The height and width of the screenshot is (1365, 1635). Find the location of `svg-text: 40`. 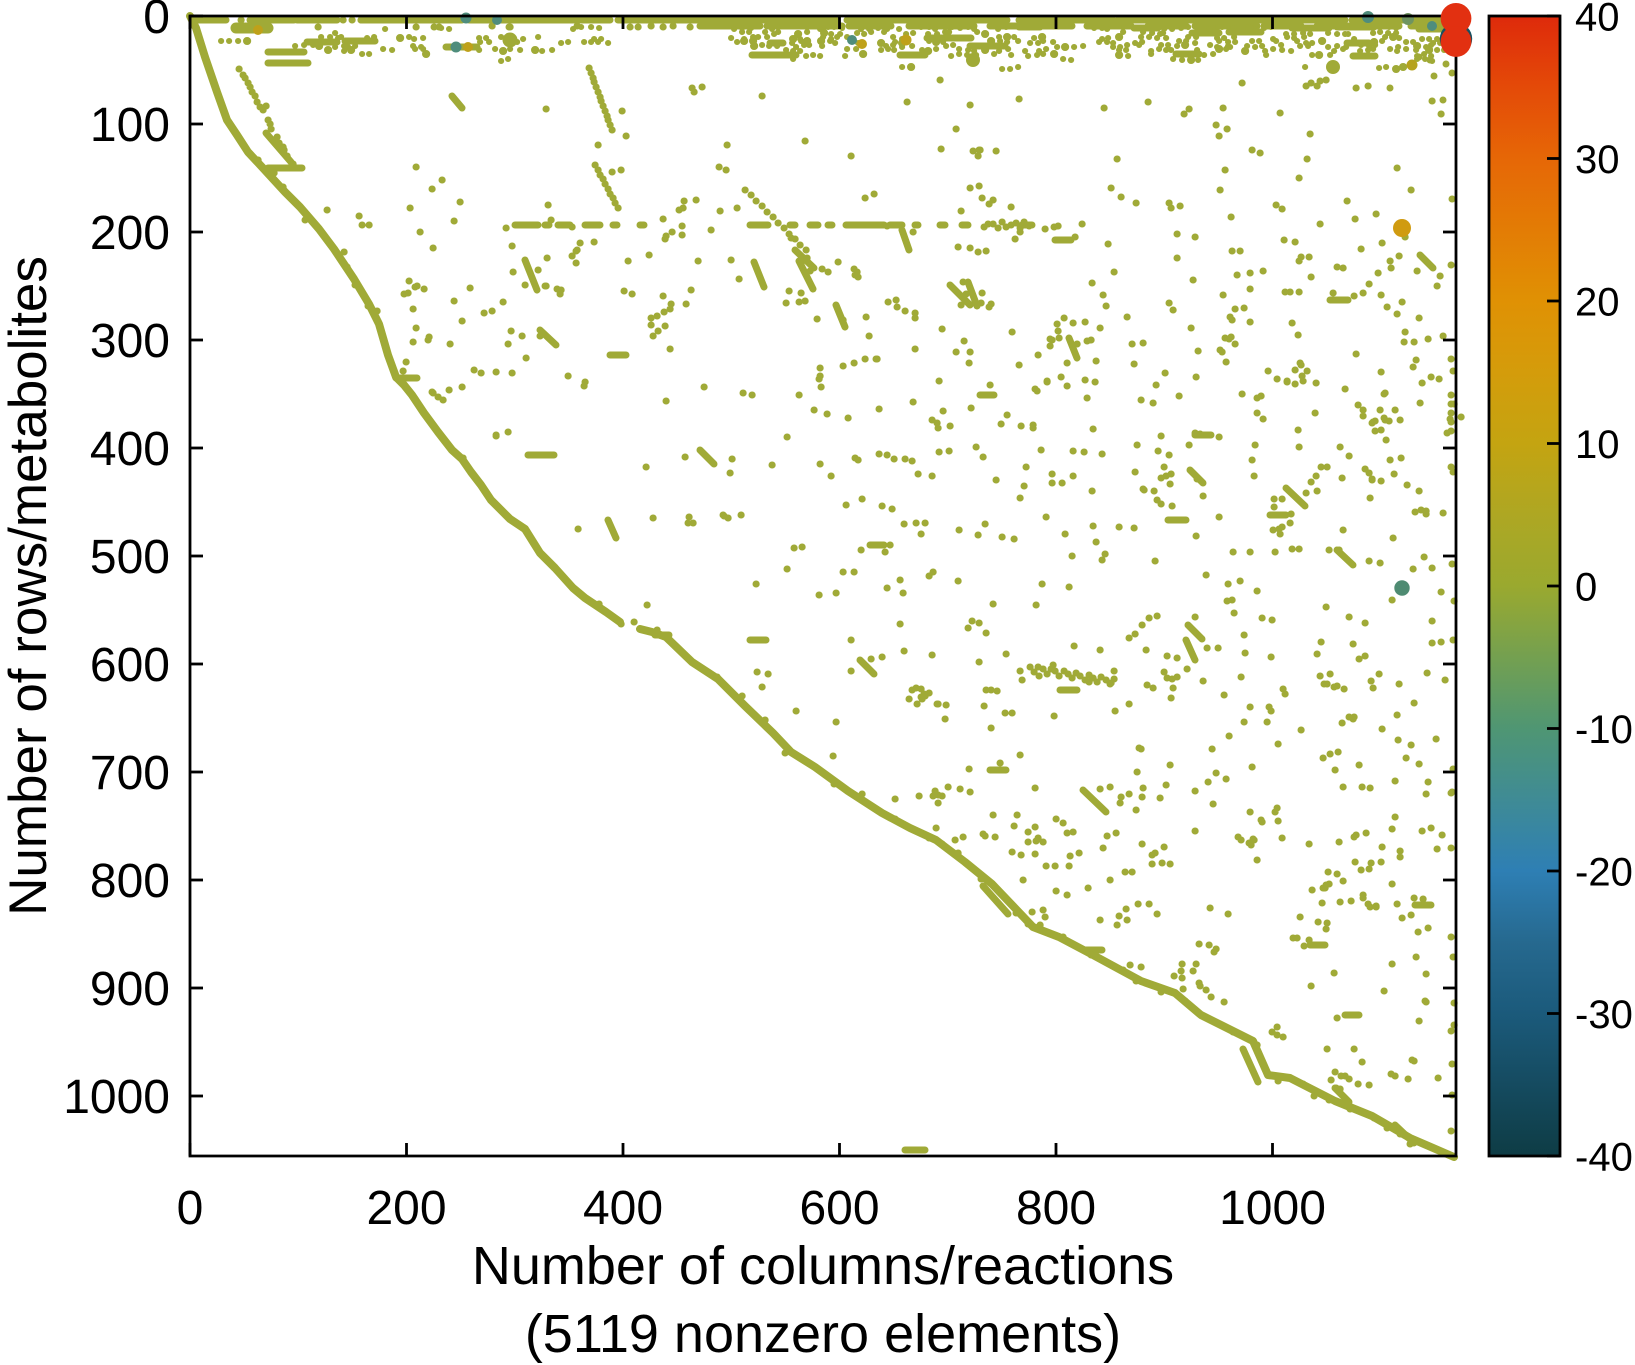

svg-text: 40 is located at coordinates (1597, 20).